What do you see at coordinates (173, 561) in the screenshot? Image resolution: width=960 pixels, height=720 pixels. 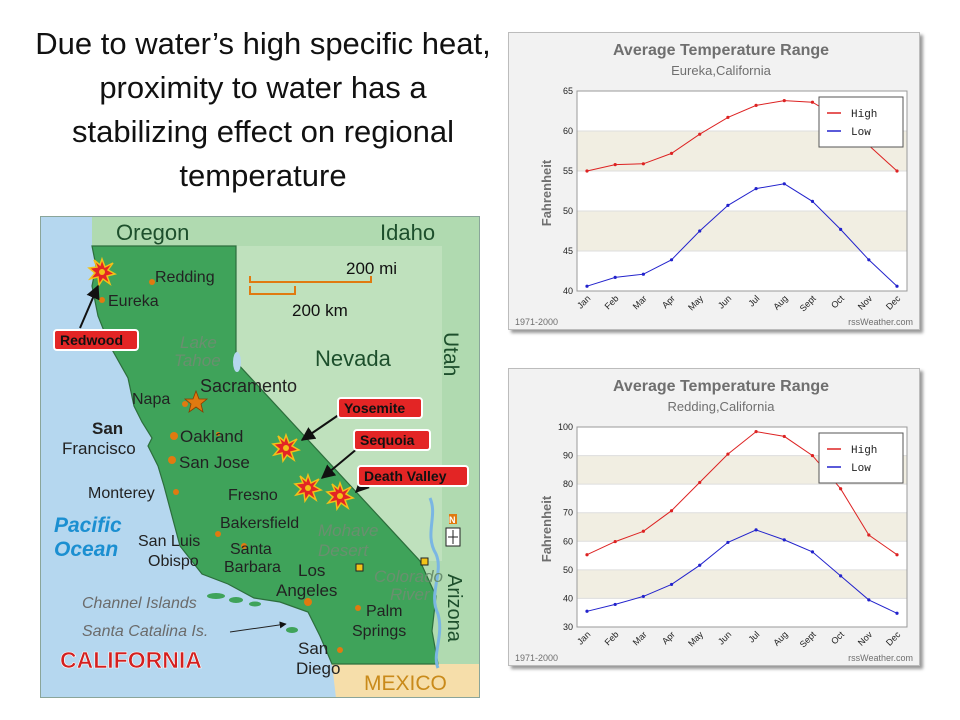 I see `city-label: Obispo` at bounding box center [173, 561].